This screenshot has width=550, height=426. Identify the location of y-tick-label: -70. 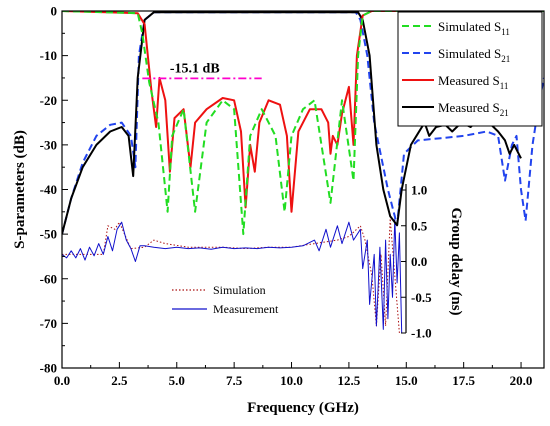
(48, 323).